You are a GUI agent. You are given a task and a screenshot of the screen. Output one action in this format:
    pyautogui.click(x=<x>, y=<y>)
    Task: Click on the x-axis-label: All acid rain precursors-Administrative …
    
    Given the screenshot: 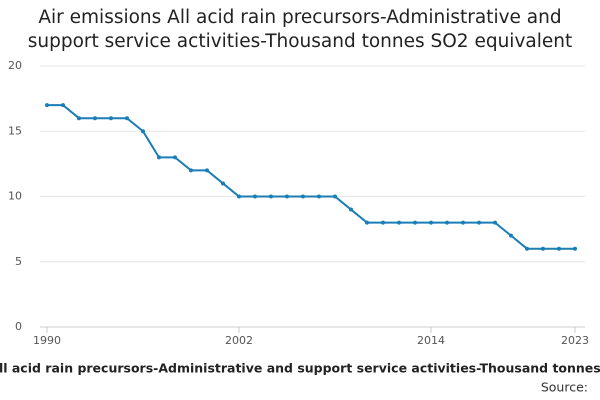 What is the action you would take?
    pyautogui.click(x=300, y=368)
    